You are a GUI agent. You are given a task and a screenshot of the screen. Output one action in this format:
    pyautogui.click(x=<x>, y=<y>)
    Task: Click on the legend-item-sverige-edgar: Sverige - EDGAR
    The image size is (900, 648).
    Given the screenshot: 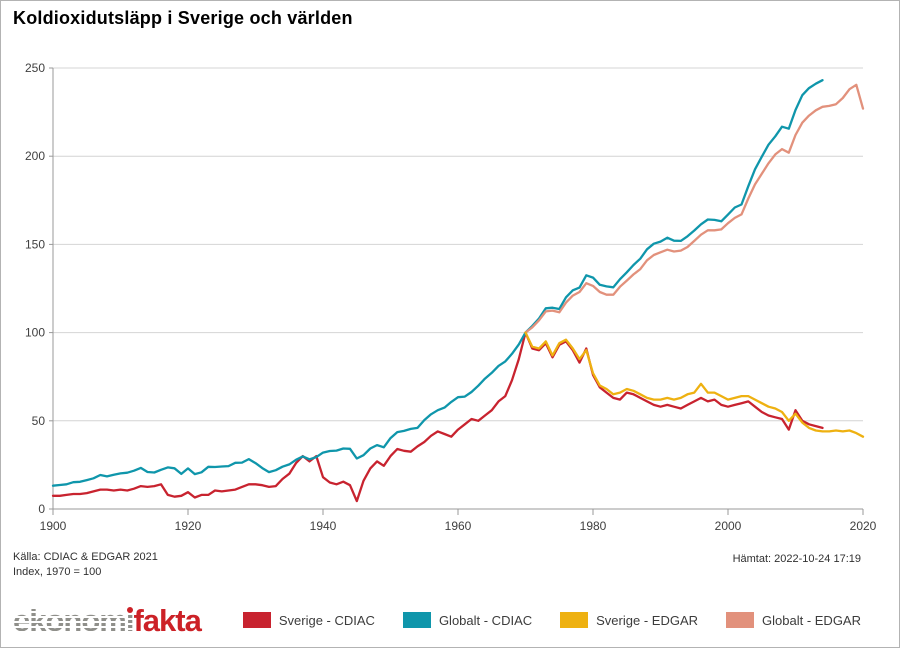 What is the action you would take?
    pyautogui.click(x=629, y=620)
    